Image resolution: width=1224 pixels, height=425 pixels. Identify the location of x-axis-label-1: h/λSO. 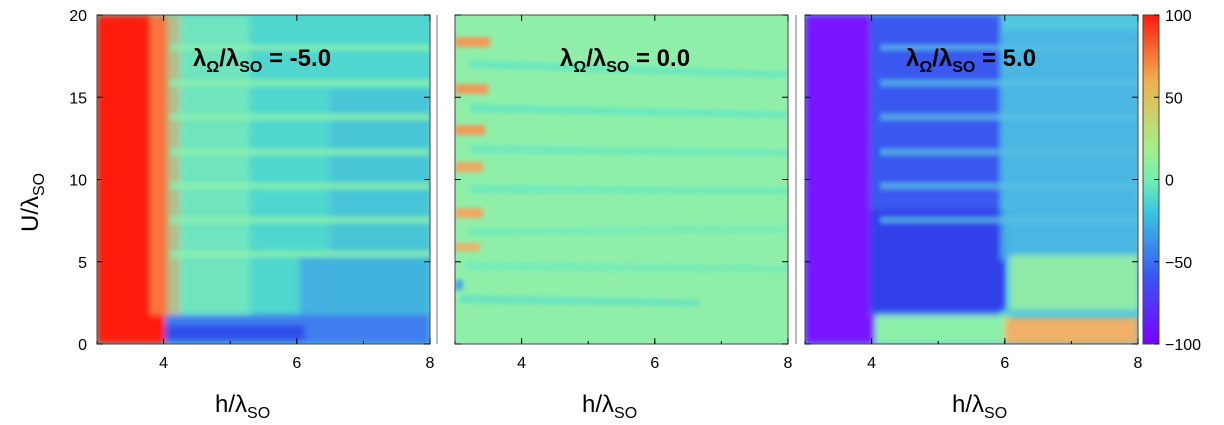
(609, 406).